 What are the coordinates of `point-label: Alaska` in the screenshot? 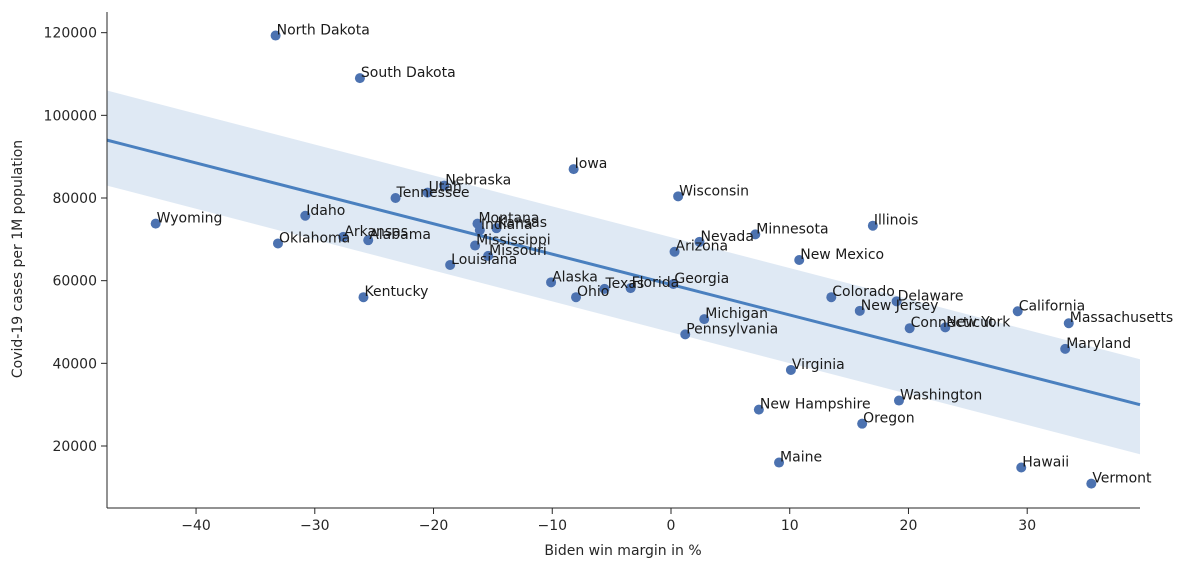 It's located at (575, 277).